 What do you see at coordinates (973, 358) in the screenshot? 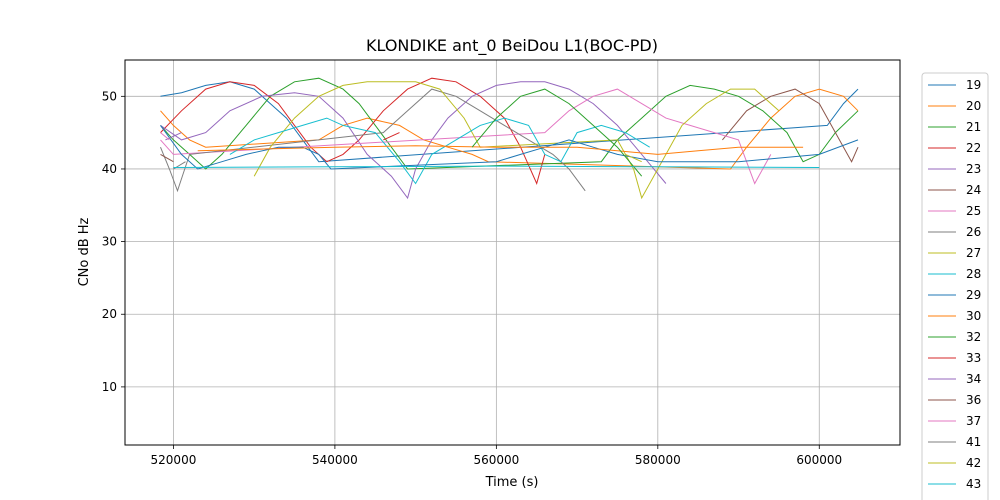
I see `legend-label-33: 33` at bounding box center [973, 358].